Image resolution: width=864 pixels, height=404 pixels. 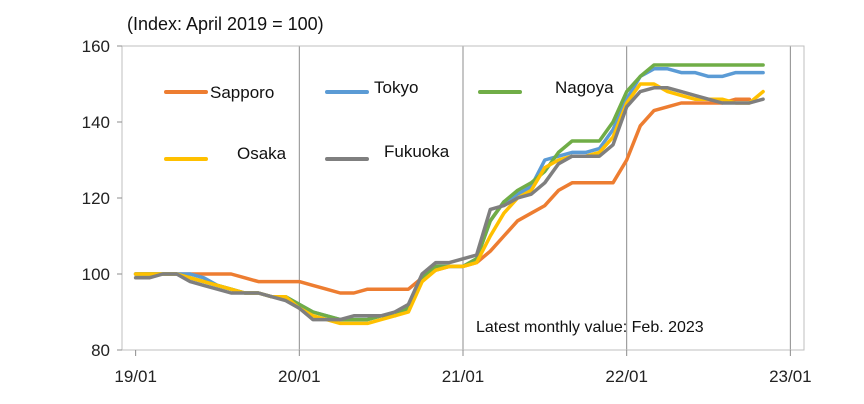 What do you see at coordinates (242, 92) in the screenshot?
I see `legend-label-sapporo: Sapporo` at bounding box center [242, 92].